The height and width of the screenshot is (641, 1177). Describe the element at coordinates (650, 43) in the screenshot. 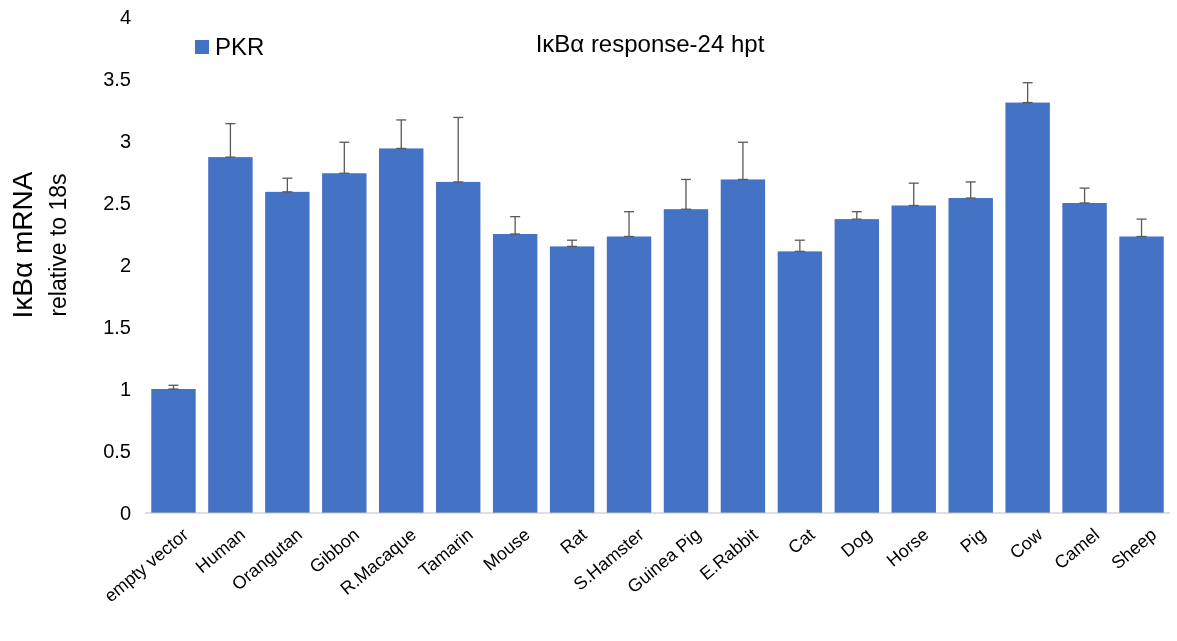

I see `text: IκBα response-24 hpt` at that location.